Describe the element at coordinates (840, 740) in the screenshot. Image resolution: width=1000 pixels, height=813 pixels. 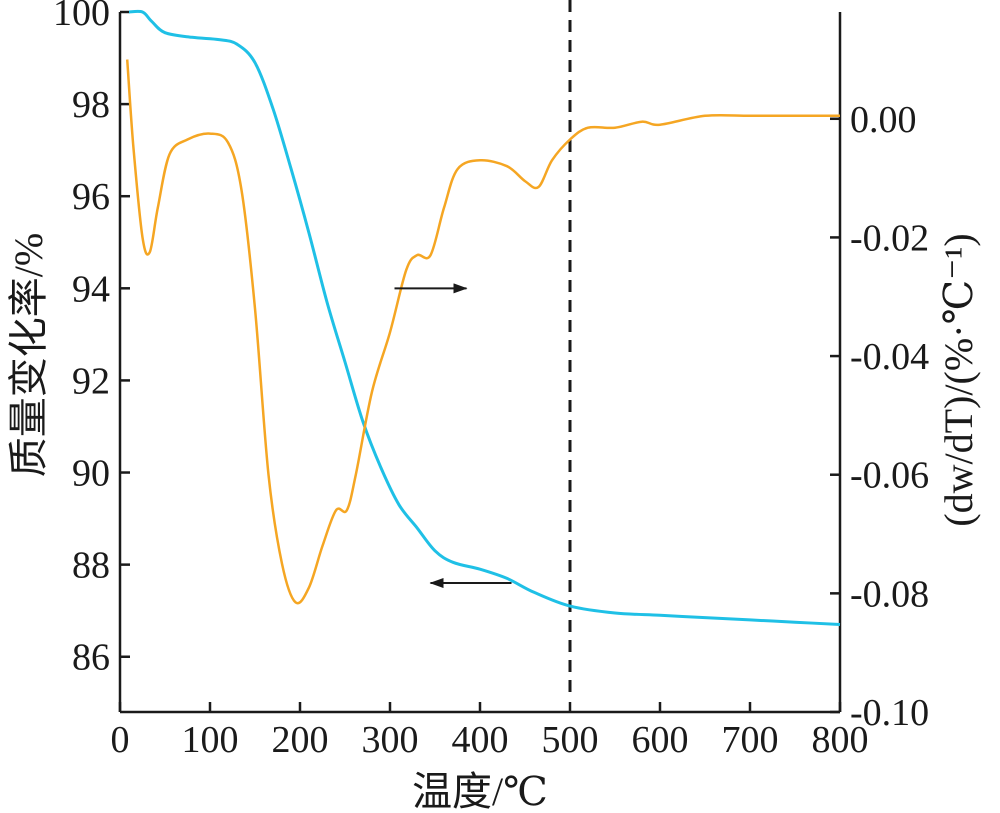
I see `x-tick-label: 800` at that location.